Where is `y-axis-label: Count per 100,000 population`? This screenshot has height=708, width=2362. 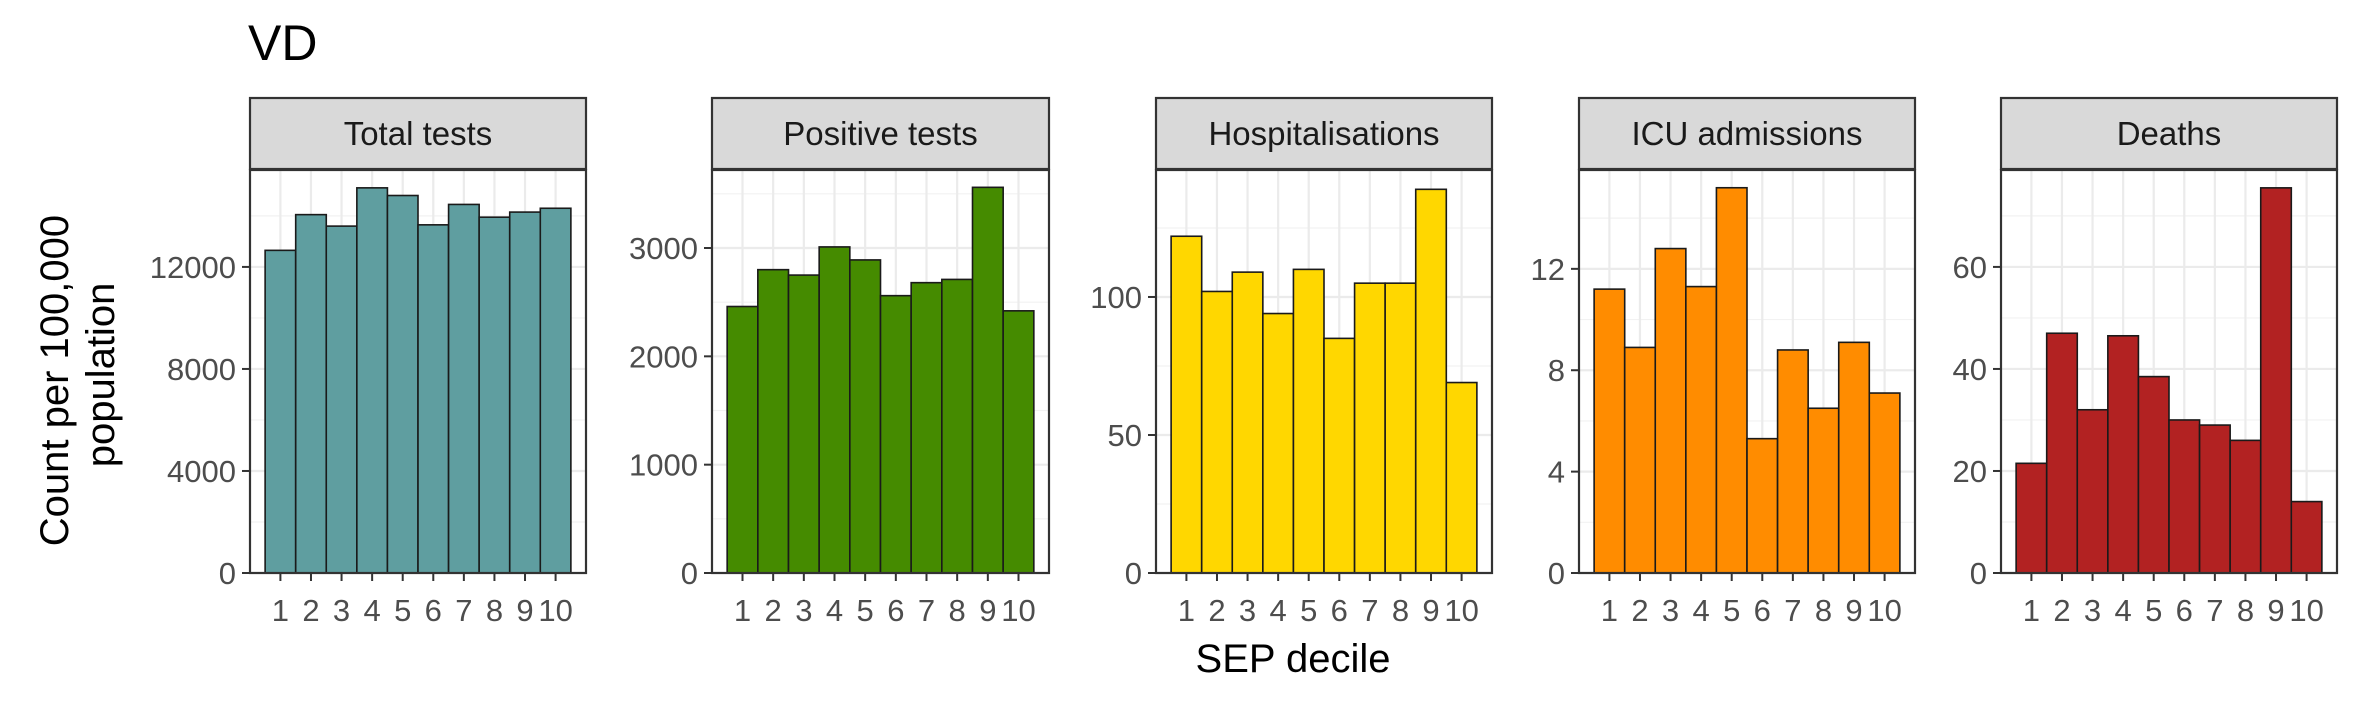 y-axis-label: Count per 100,000 population is located at coordinates (78, 375).